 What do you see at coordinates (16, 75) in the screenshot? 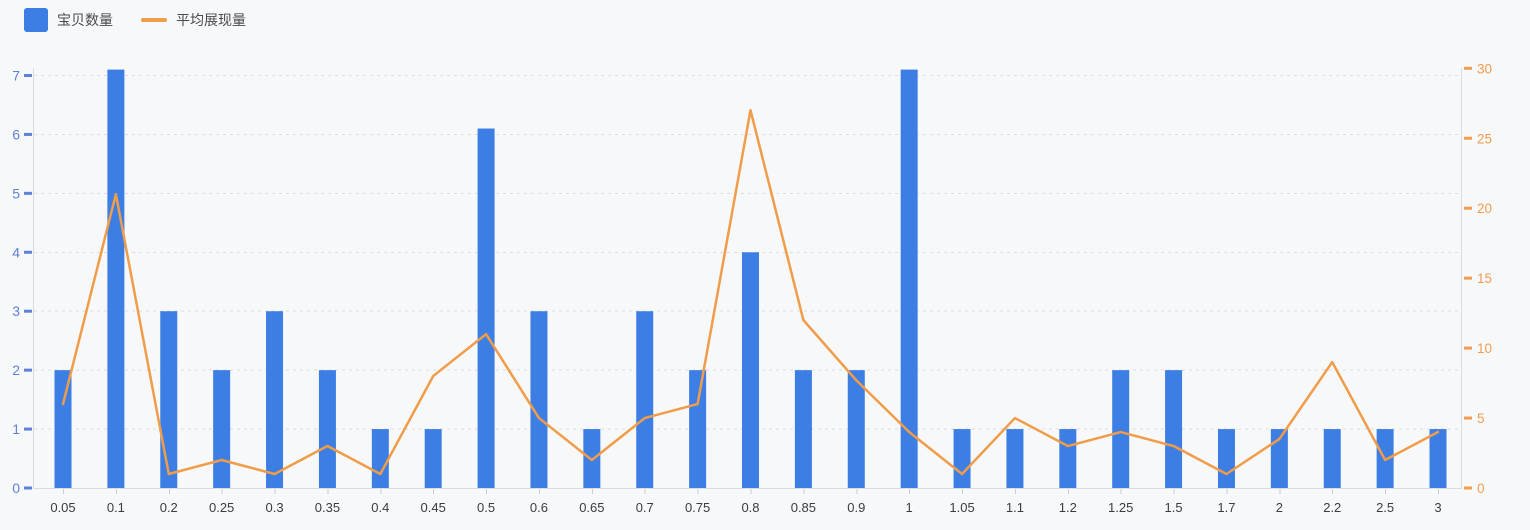
I see `left-axis-label: 7` at bounding box center [16, 75].